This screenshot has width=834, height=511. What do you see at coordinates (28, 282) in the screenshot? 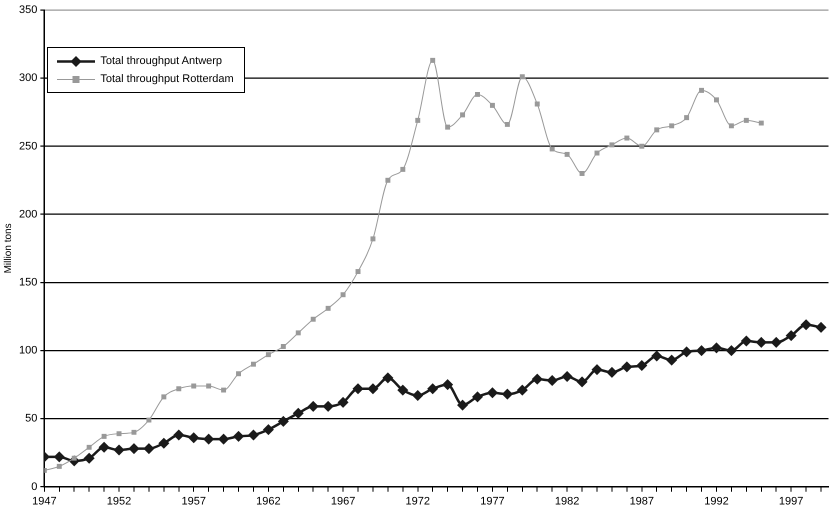
I see `y-tick-label: 150` at bounding box center [28, 282].